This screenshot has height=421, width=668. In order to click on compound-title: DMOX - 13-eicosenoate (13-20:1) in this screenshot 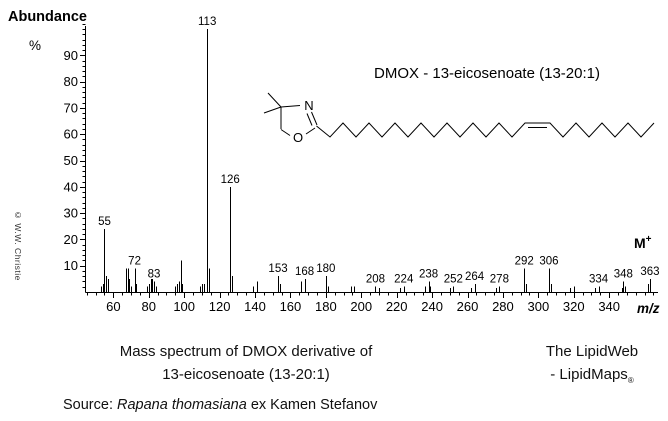, I will do `click(487, 73)`.